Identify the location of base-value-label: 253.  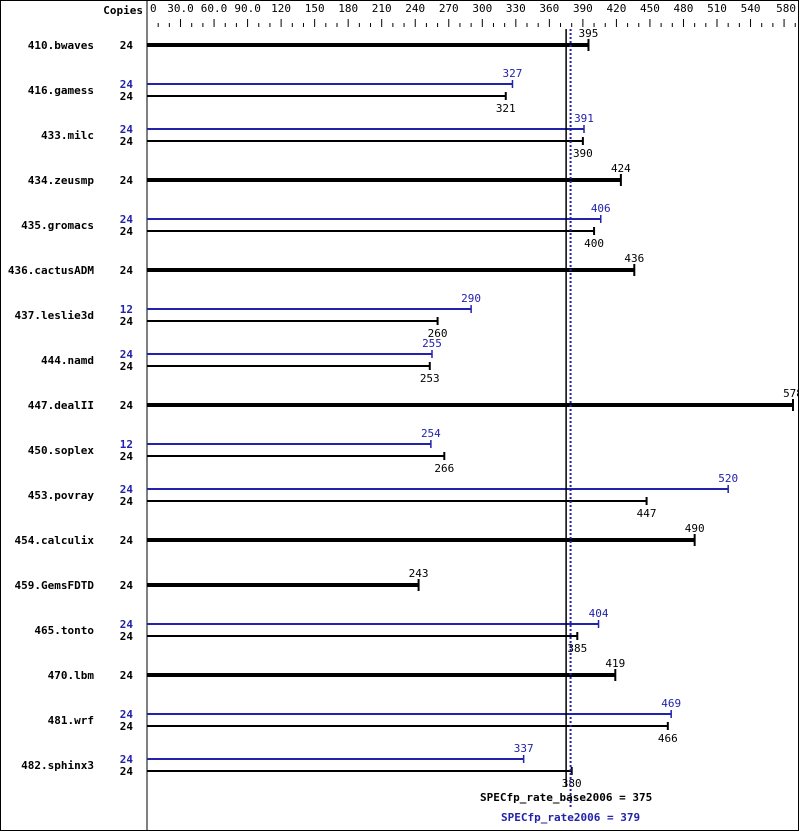
(430, 378).